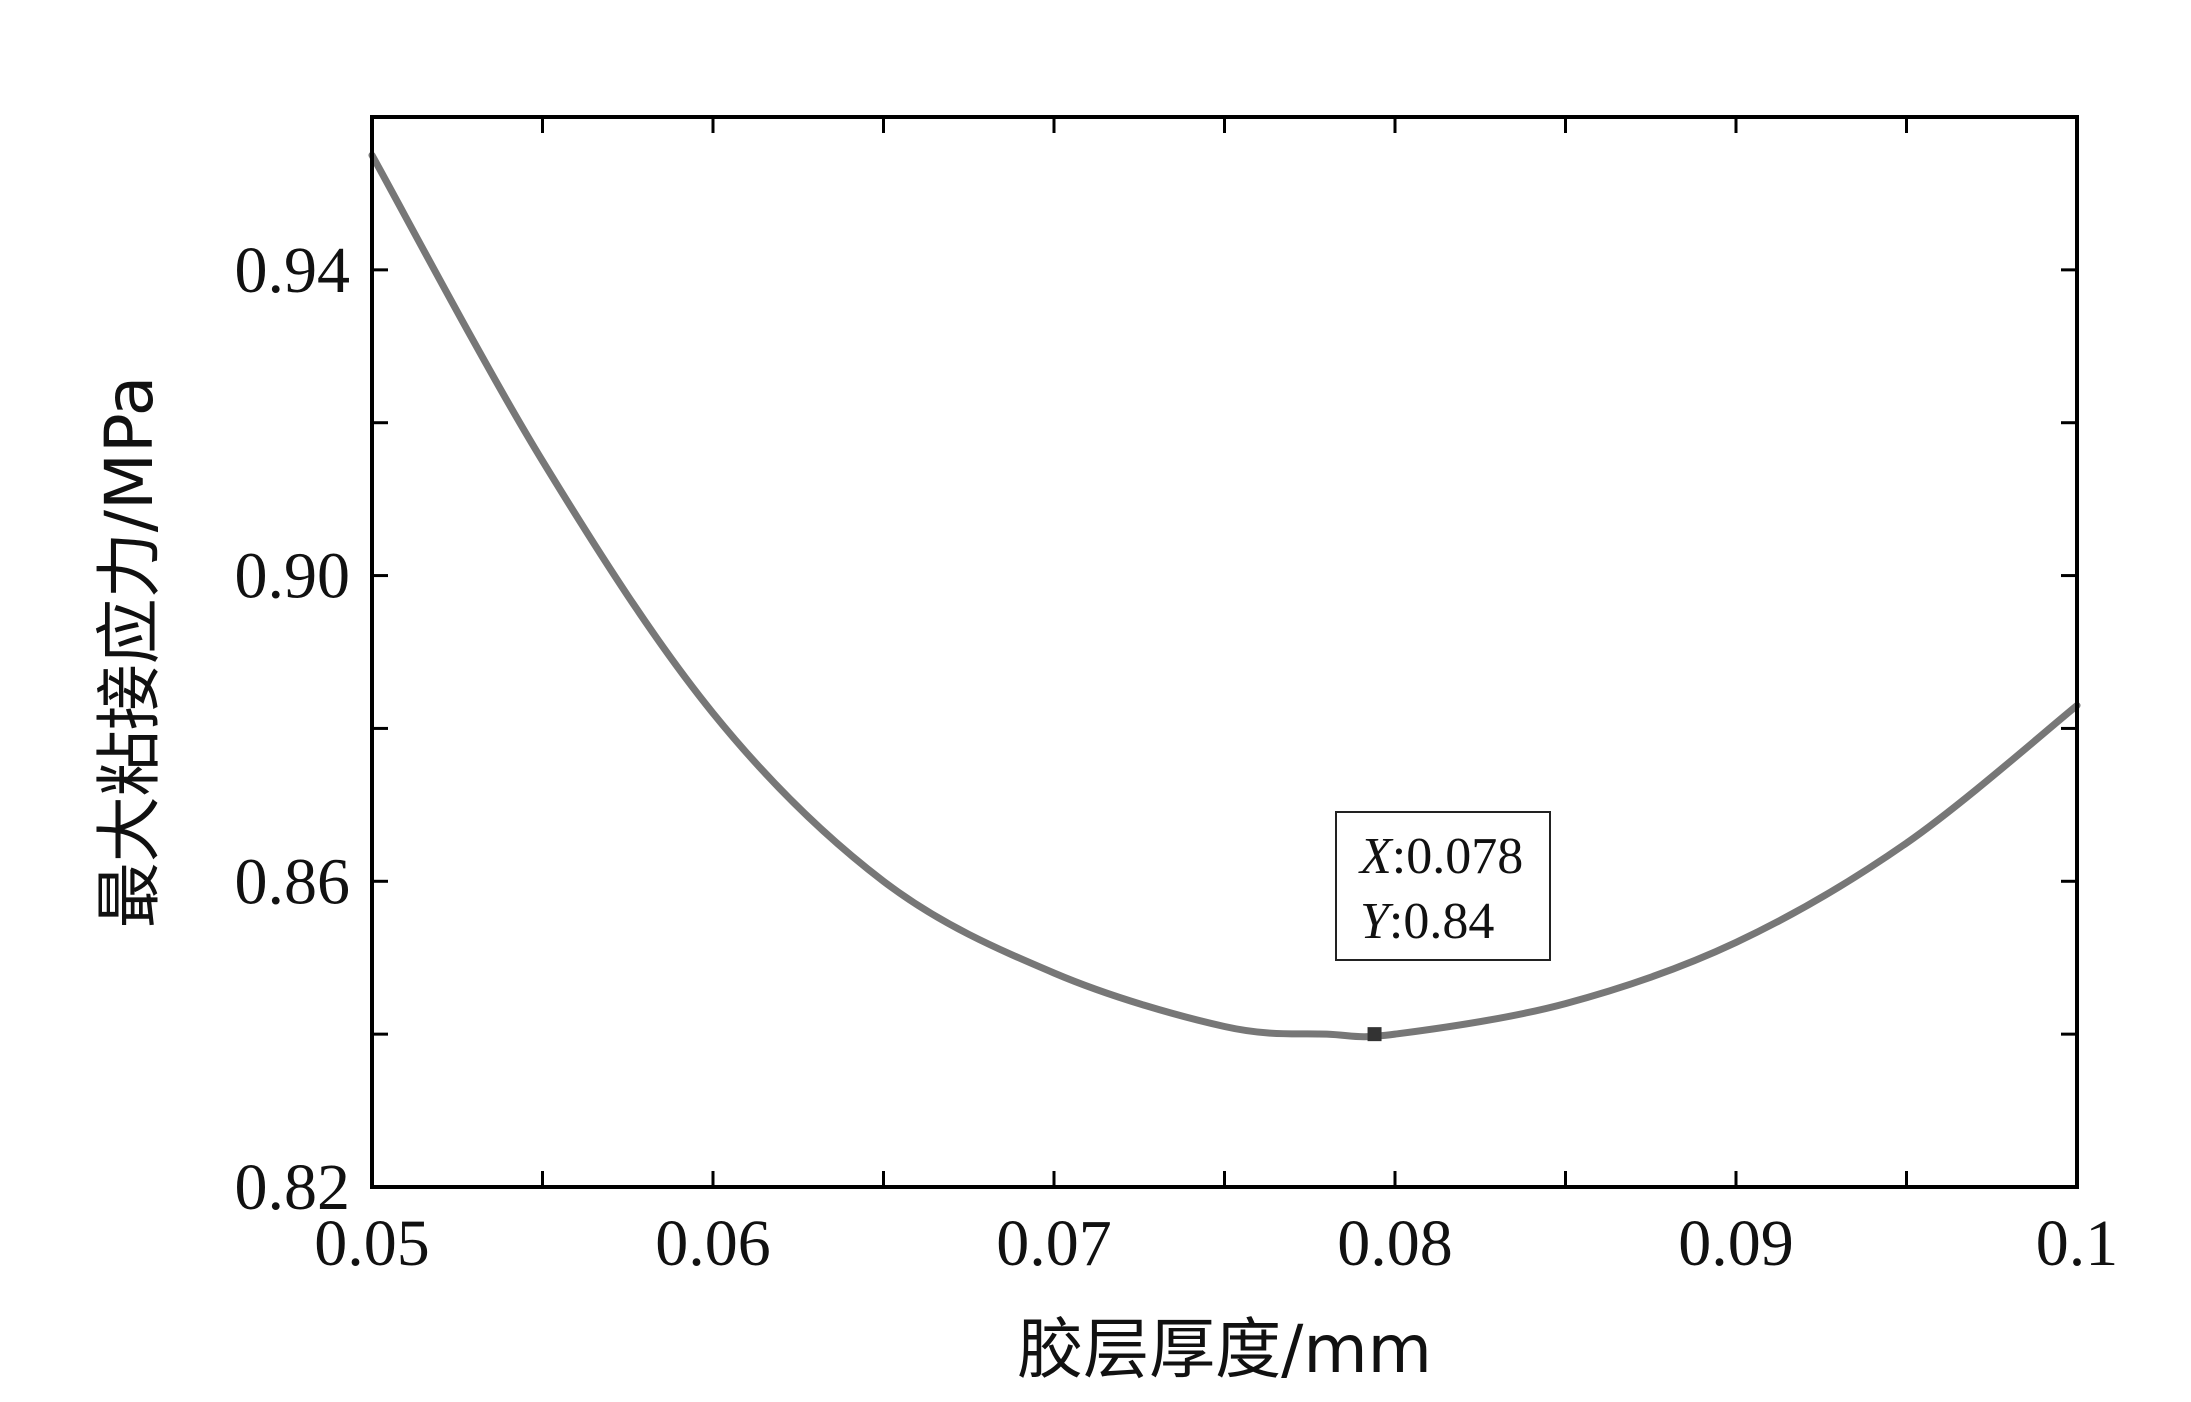  I want to click on datatip-box, so click(1443, 886).